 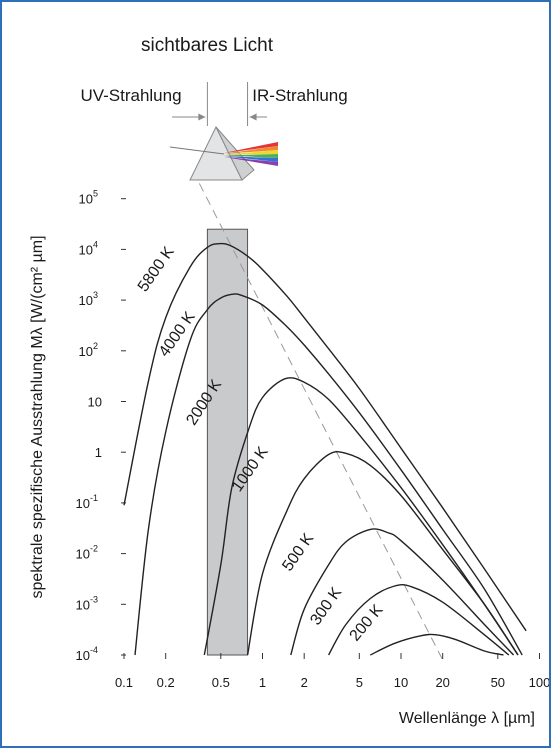 What do you see at coordinates (94, 549) in the screenshot?
I see `y-tick-exponent: -2` at bounding box center [94, 549].